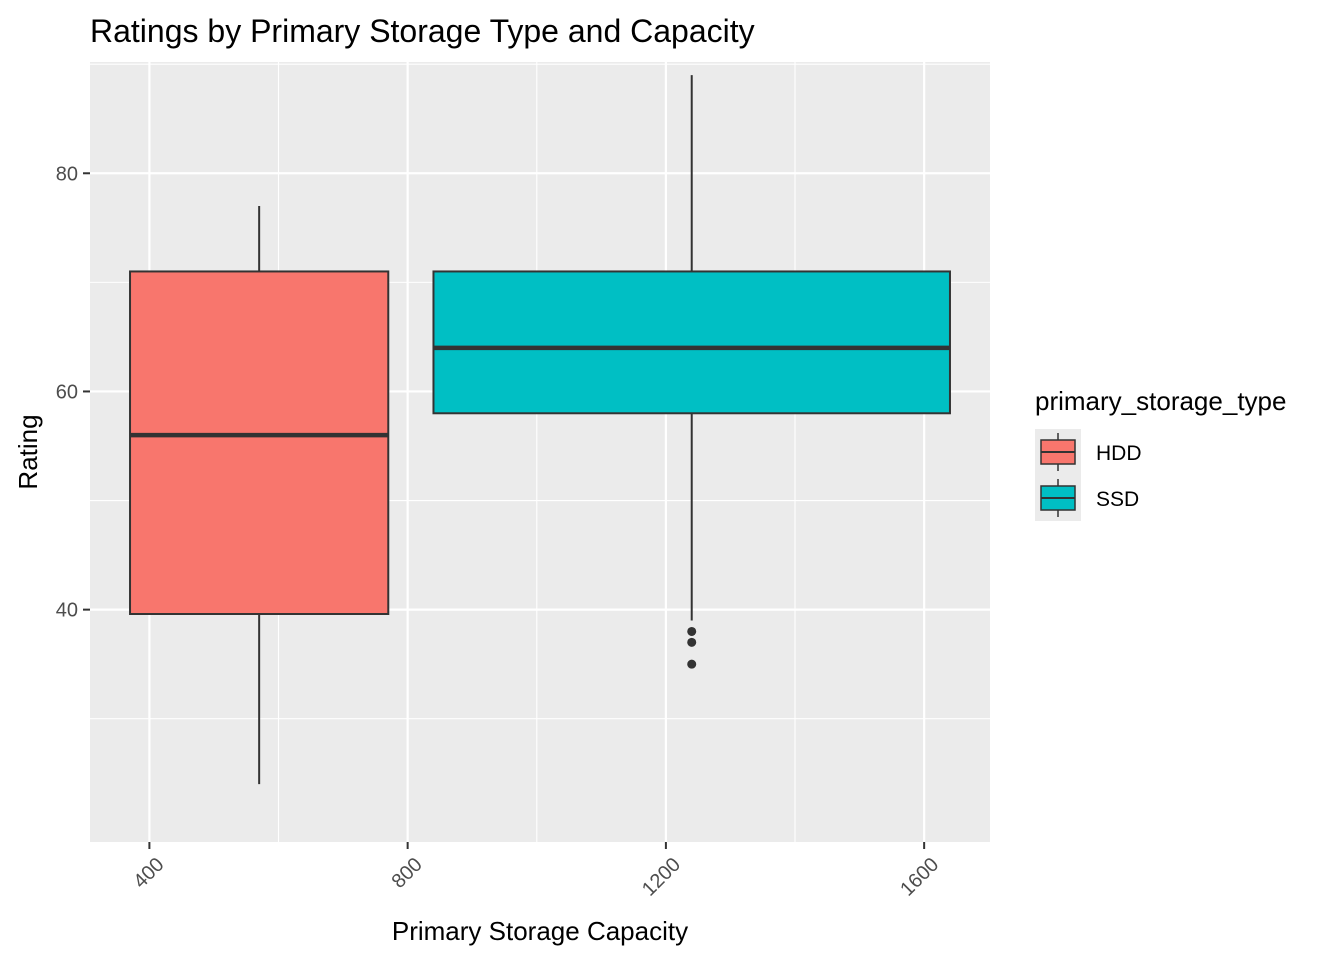 This screenshot has height=960, width=1344. What do you see at coordinates (1119, 453) in the screenshot?
I see `legend-label-hdd: HDD` at bounding box center [1119, 453].